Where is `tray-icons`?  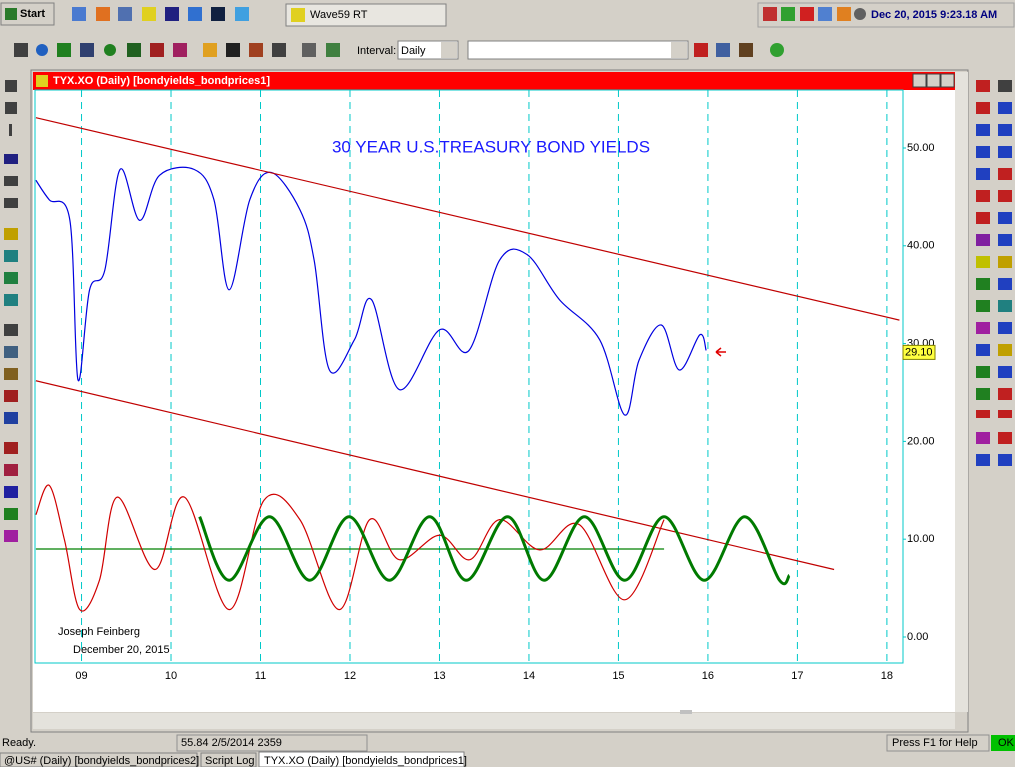 tray-icons is located at coordinates (814, 14).